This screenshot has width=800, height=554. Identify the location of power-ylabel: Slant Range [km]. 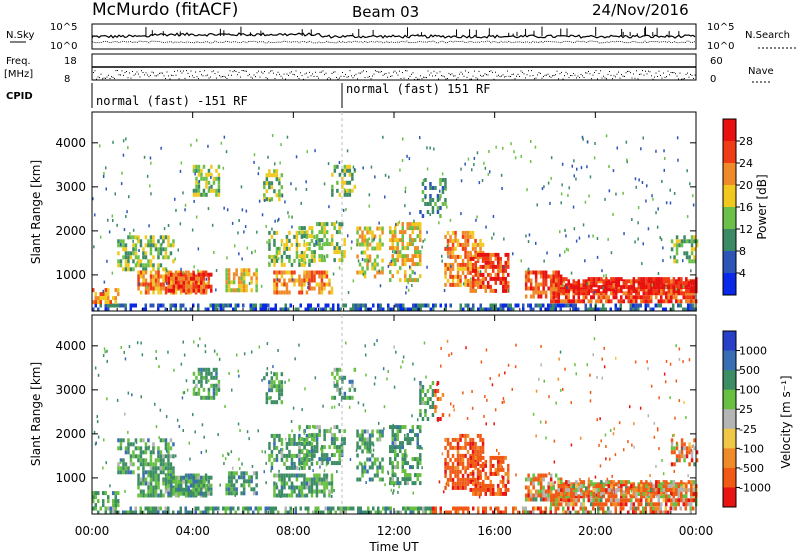
(36, 212).